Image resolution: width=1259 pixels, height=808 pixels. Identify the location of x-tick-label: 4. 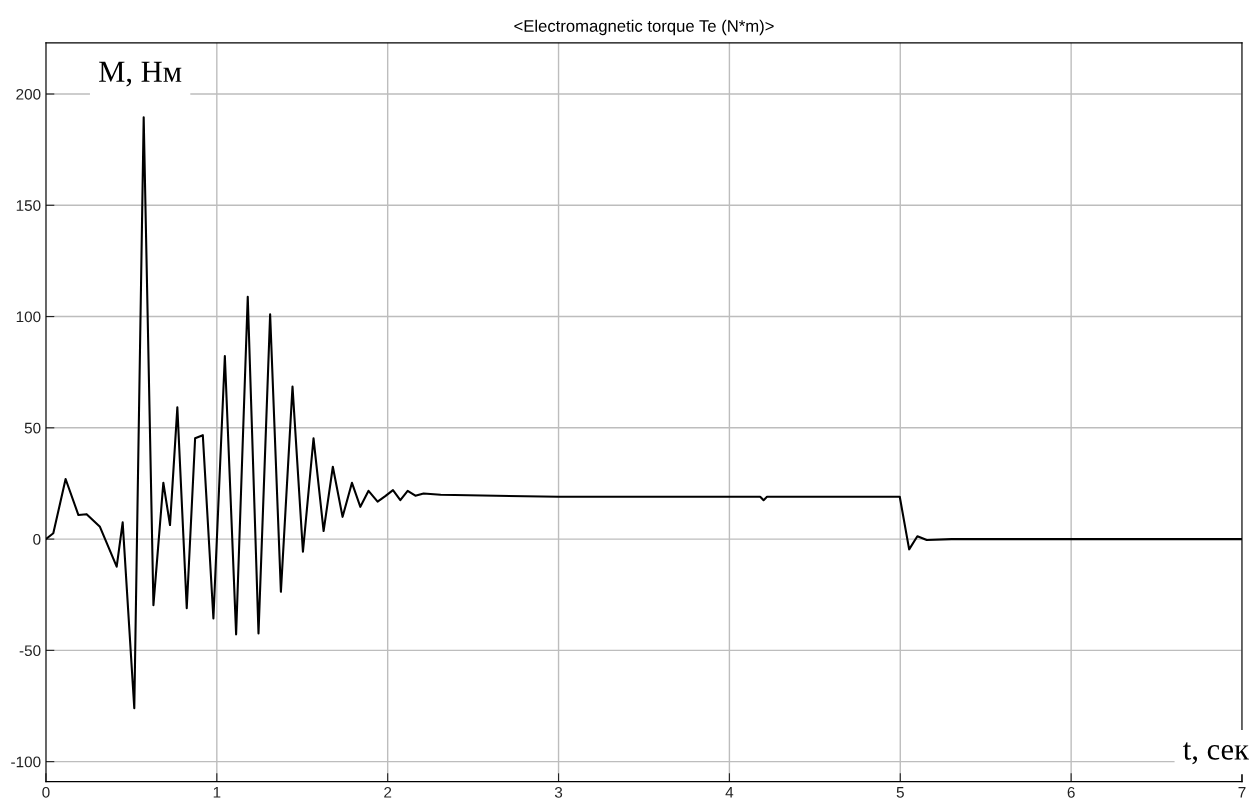
(729, 792).